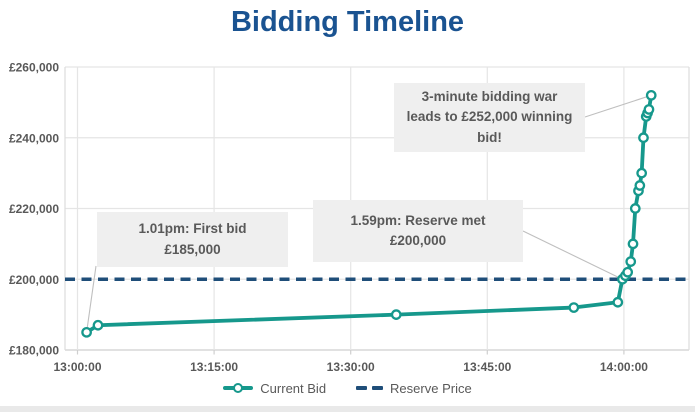  I want to click on y-tick-label: £260,000, so click(34, 68).